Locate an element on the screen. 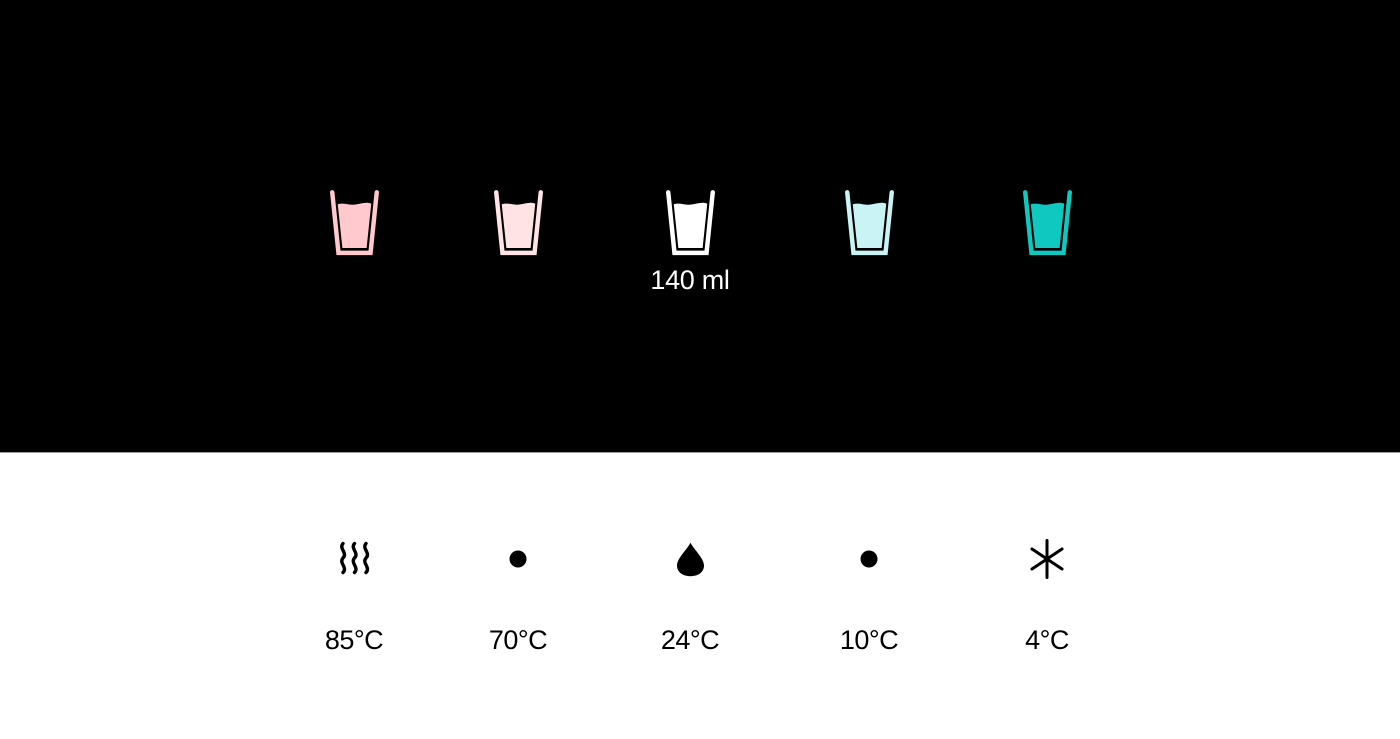  drop-icon is located at coordinates (690, 559).